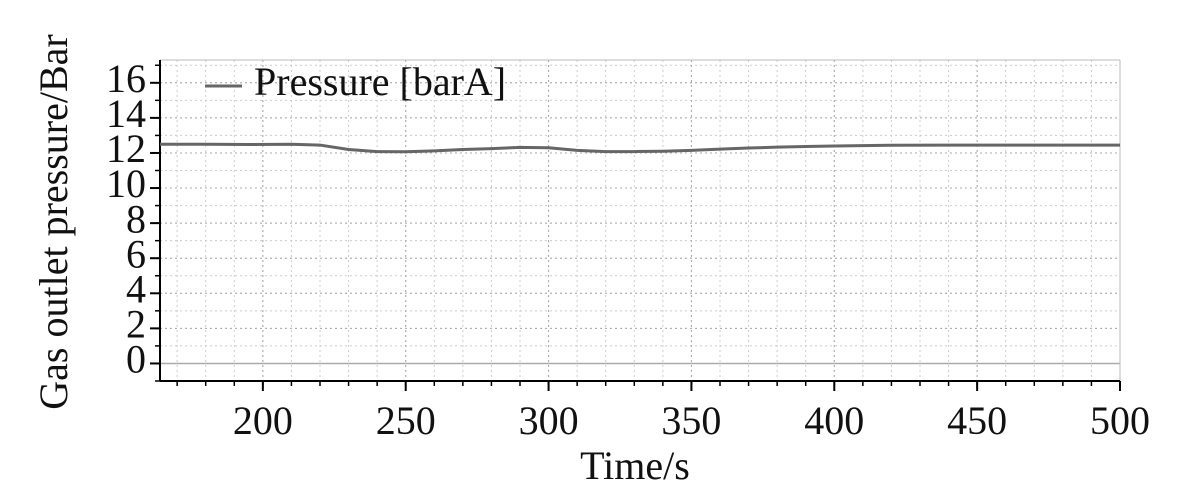  I want to click on y-tick-label: 6, so click(136, 253).